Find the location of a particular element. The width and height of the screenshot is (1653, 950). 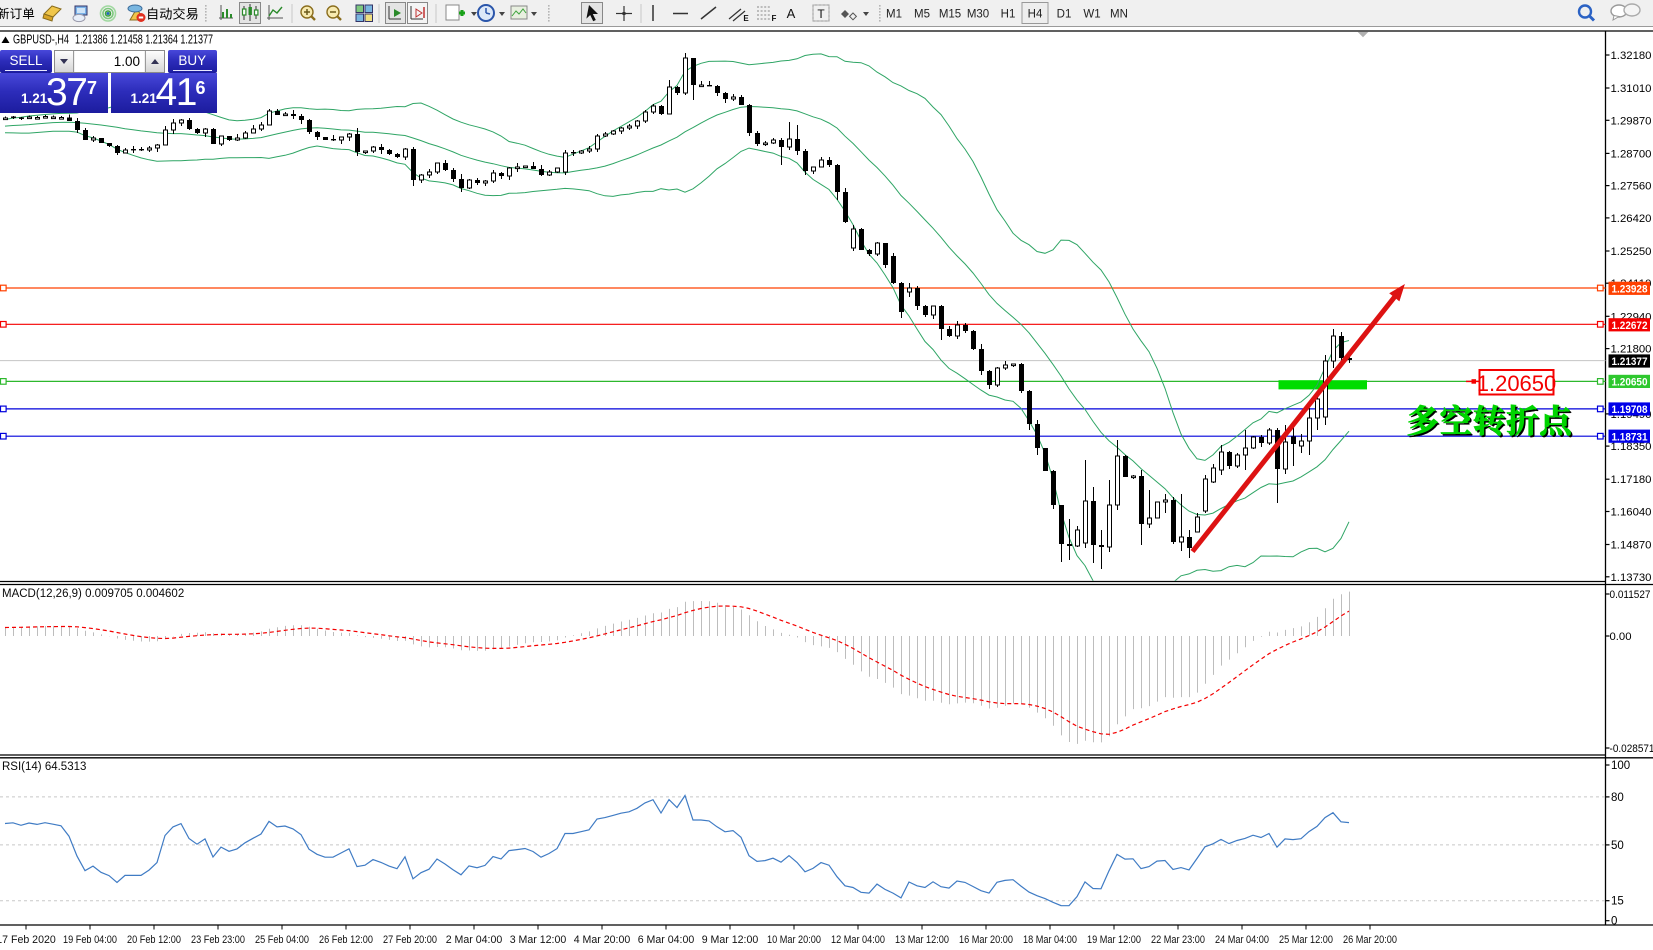

svg-text: 4 Mar 20:00 is located at coordinates (602, 940).